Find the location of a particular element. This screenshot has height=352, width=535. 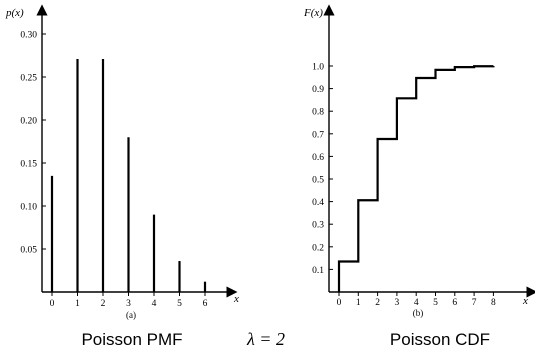

pmf-y-axis-label: p(x) is located at coordinates (14, 13).